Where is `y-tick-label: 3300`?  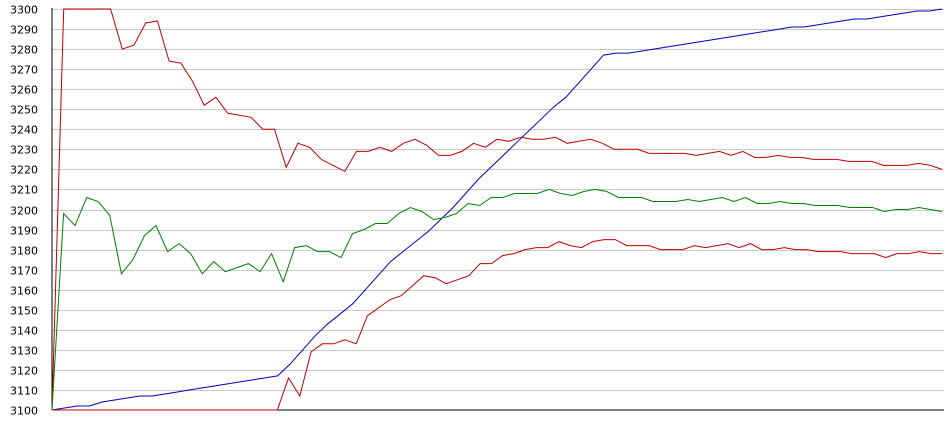
y-tick-label: 3300 is located at coordinates (24, 10).